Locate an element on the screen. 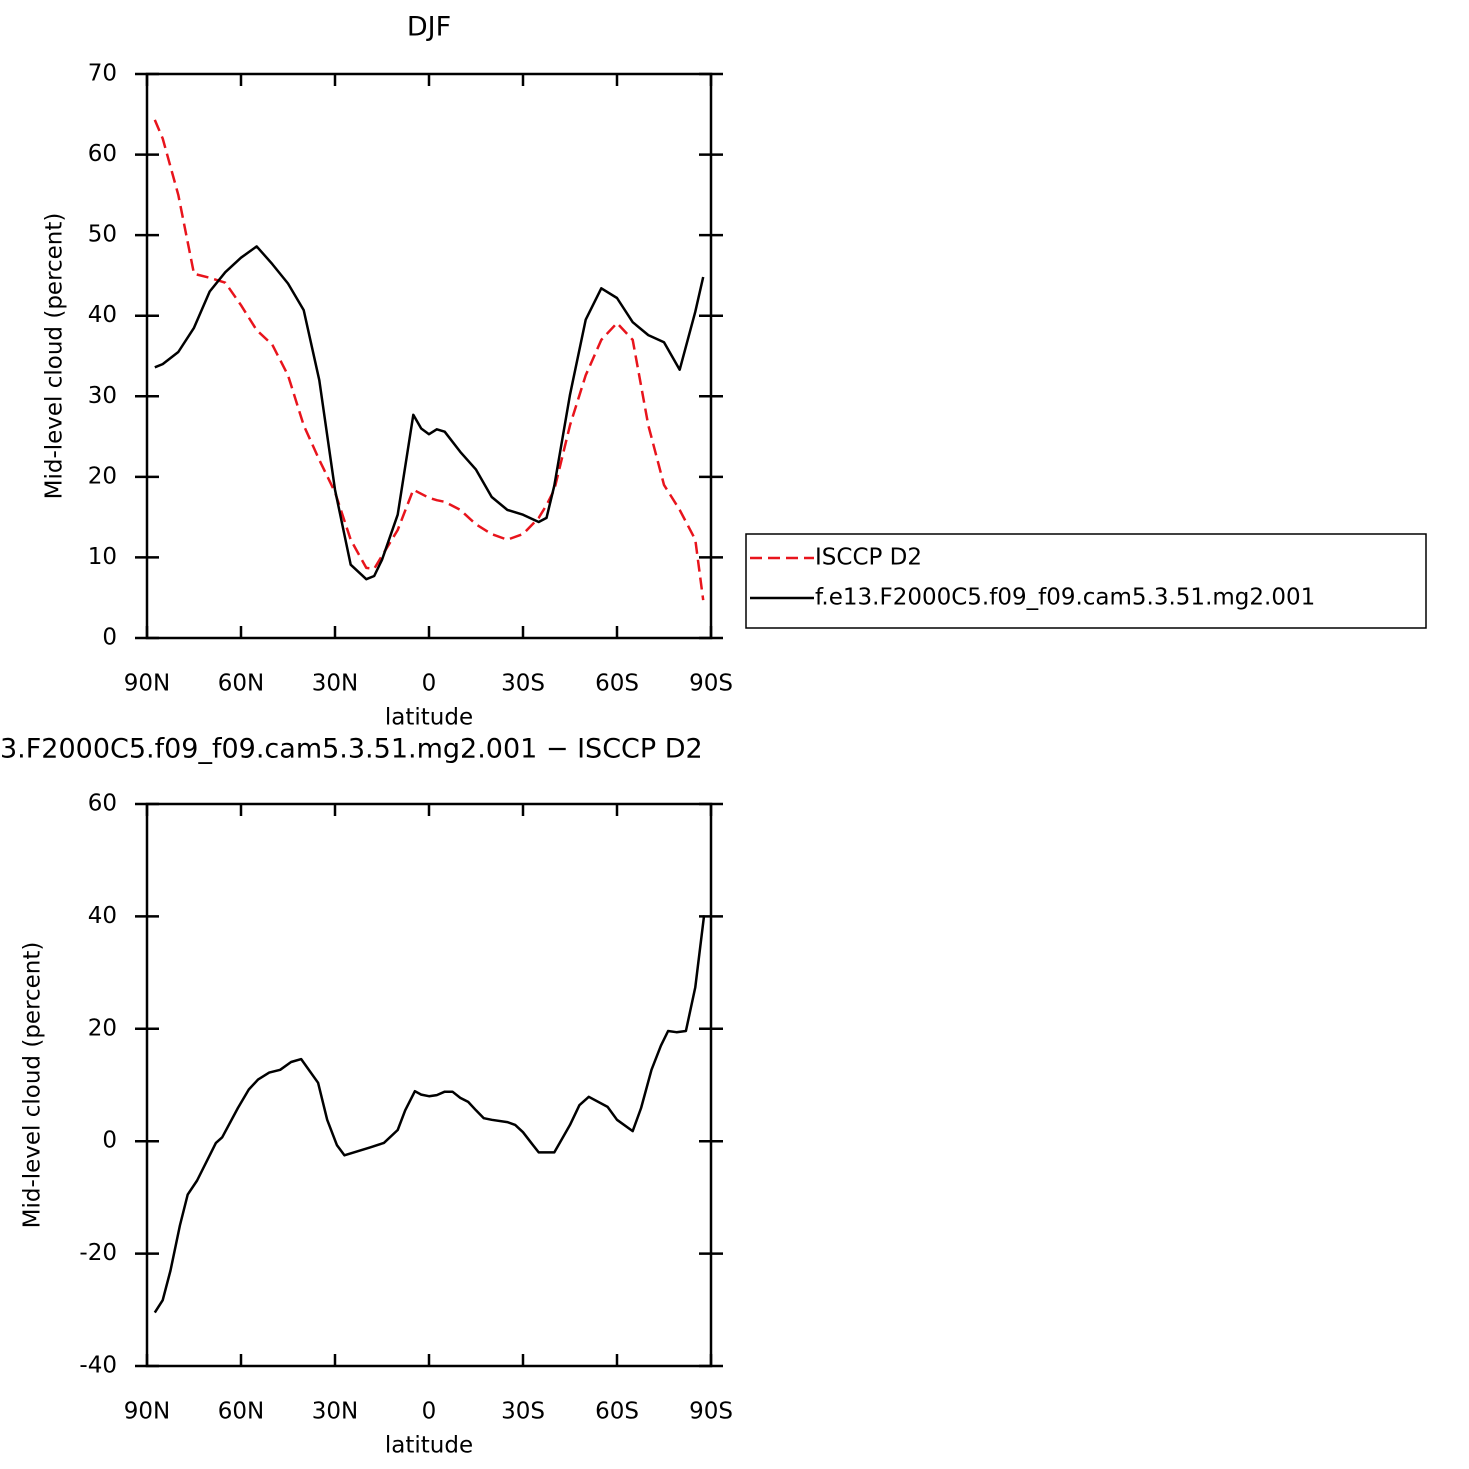  y-tick-label: -40 is located at coordinates (98, 1366).